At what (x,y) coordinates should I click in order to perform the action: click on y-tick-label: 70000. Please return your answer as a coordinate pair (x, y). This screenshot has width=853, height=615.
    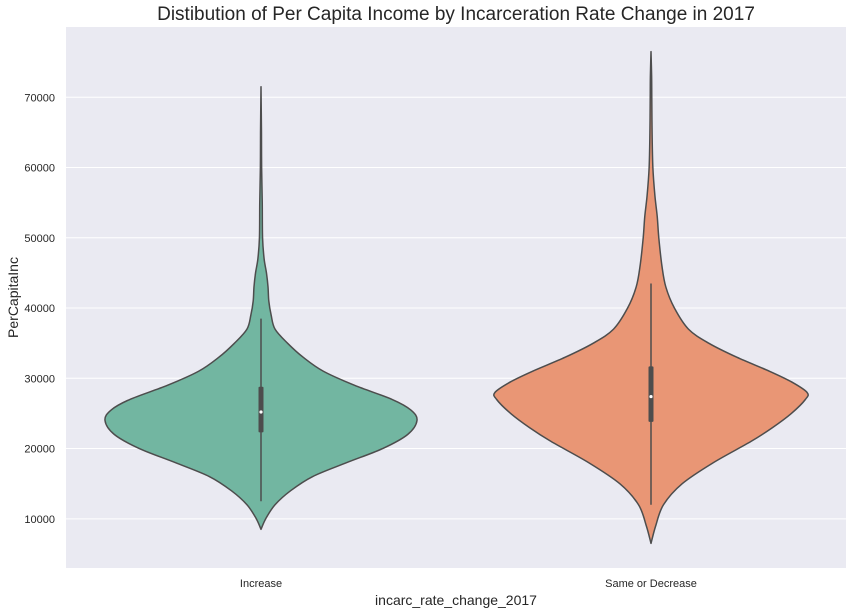
    Looking at the image, I should click on (39, 98).